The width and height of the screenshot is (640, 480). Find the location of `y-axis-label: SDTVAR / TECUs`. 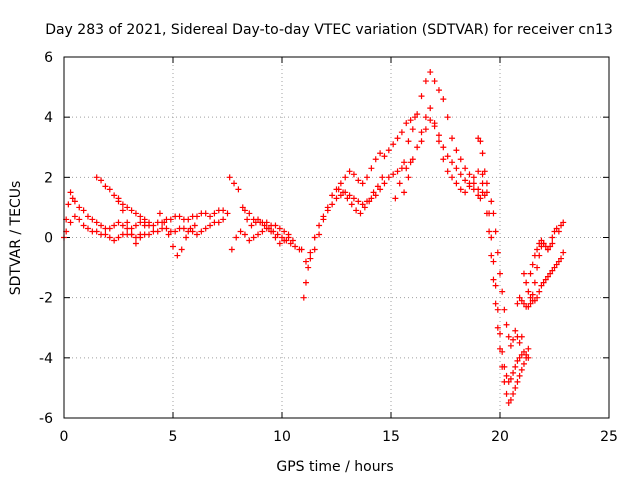

y-axis-label: SDTVAR / TECUs is located at coordinates (16, 238).